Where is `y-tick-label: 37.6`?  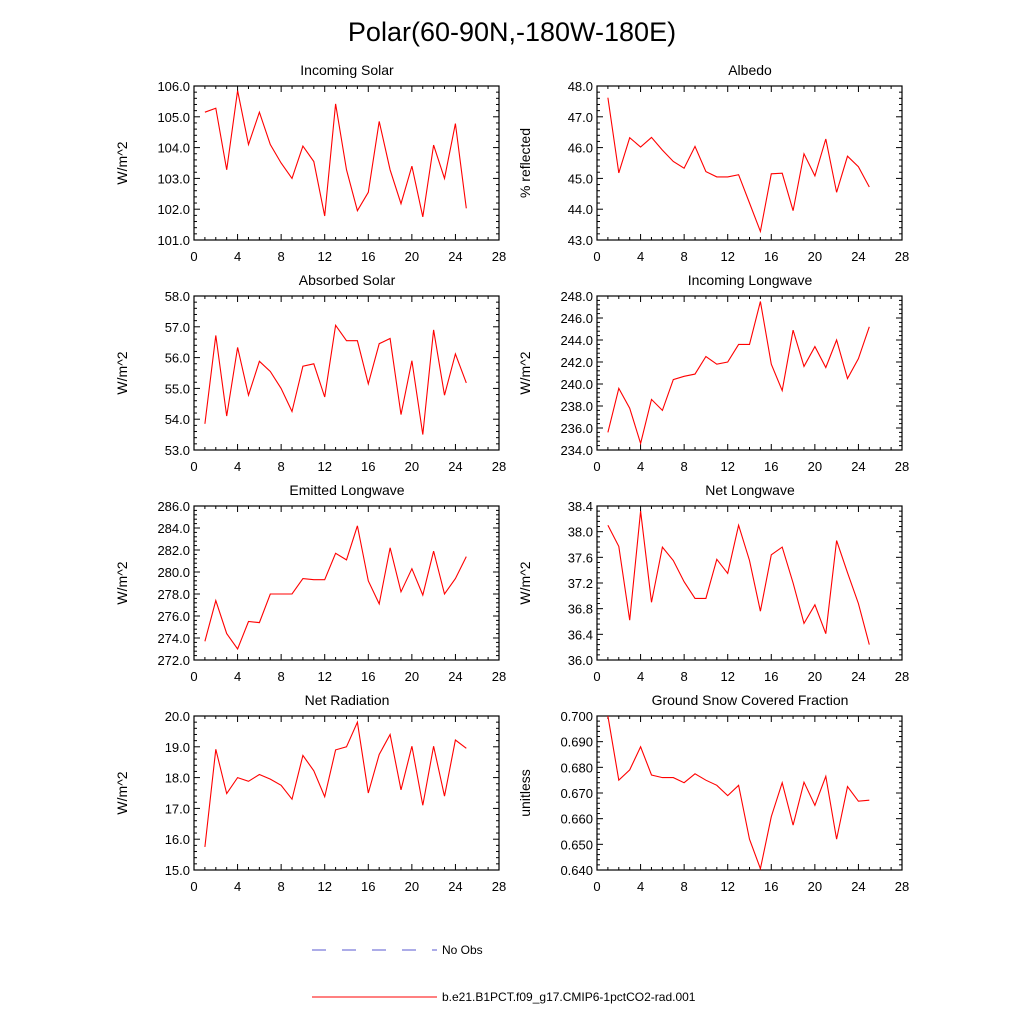 y-tick-label: 37.6 is located at coordinates (580, 557).